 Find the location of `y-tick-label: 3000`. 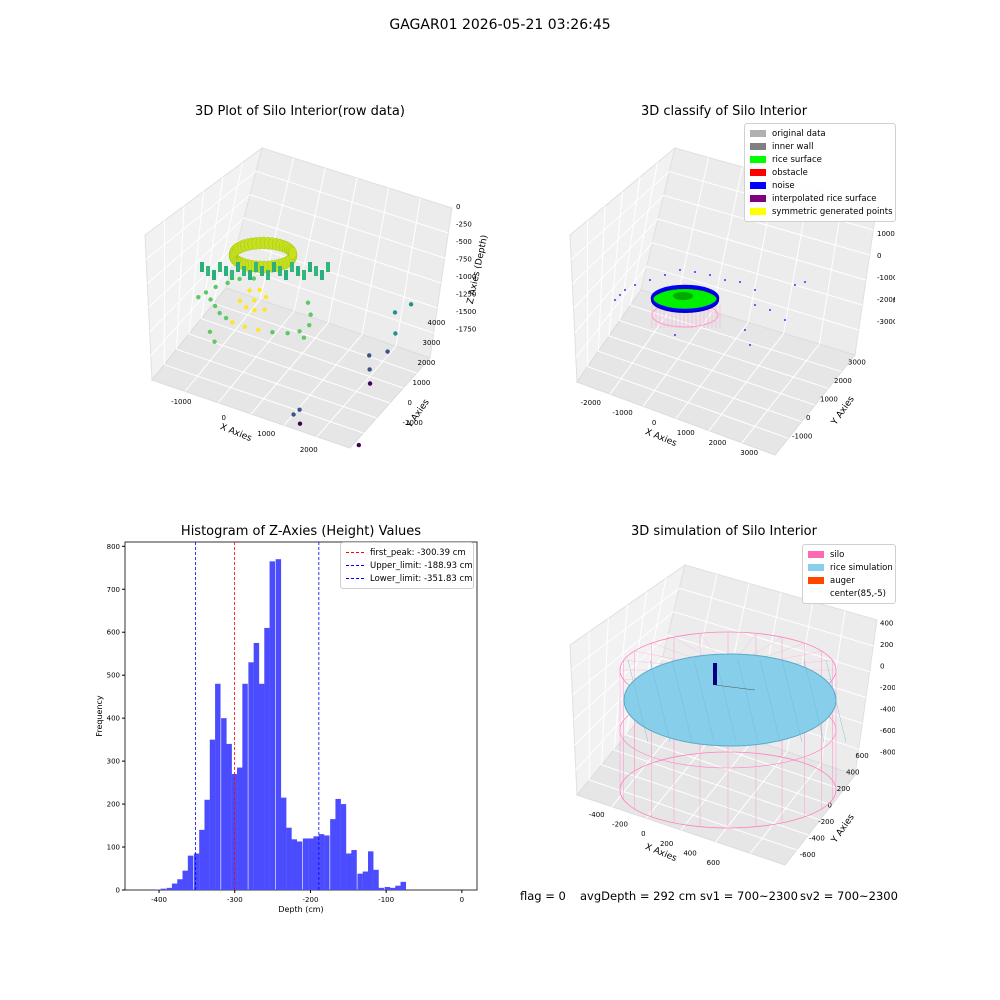

y-tick-label: 3000 is located at coordinates (432, 343).